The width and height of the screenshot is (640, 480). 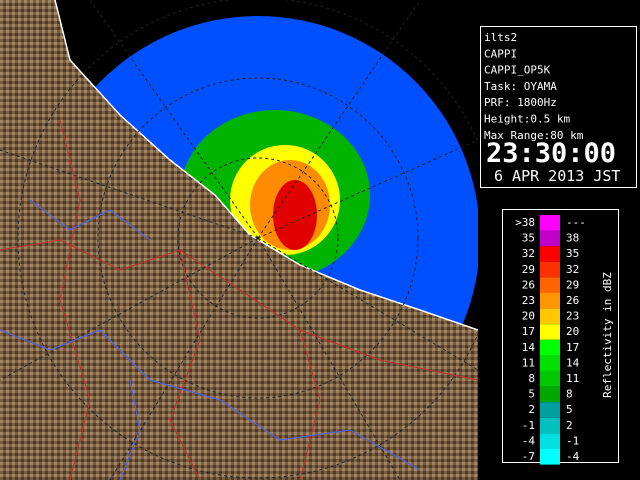 I want to click on legend-high: ---, so click(x=576, y=222).